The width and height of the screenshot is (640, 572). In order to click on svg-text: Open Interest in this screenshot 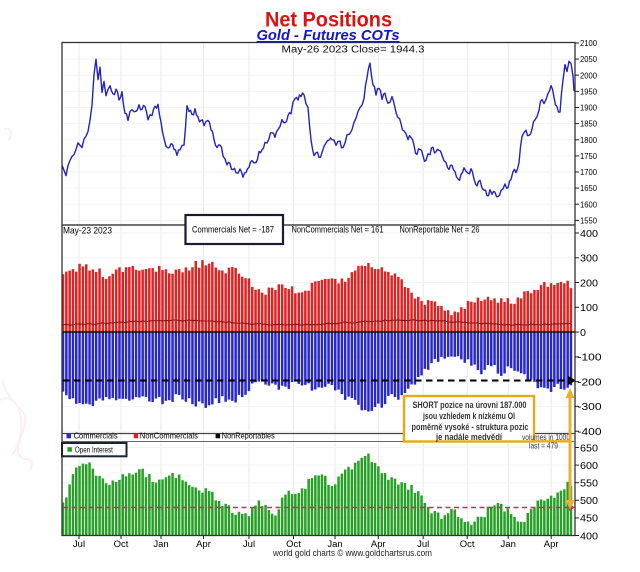, I will do `click(94, 449)`.